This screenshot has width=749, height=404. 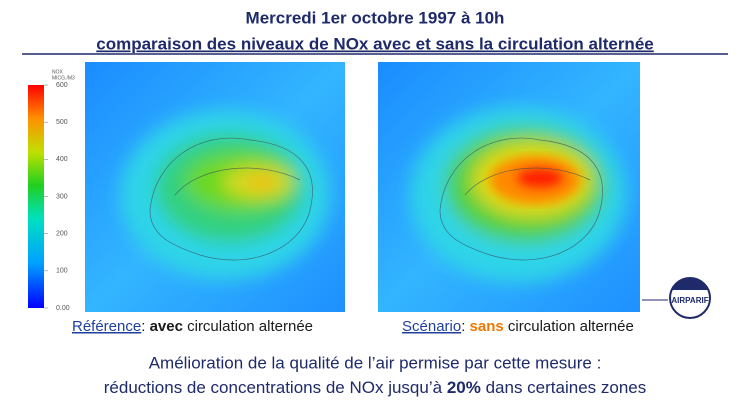 What do you see at coordinates (62, 85) in the screenshot?
I see `tick-label: 600` at bounding box center [62, 85].